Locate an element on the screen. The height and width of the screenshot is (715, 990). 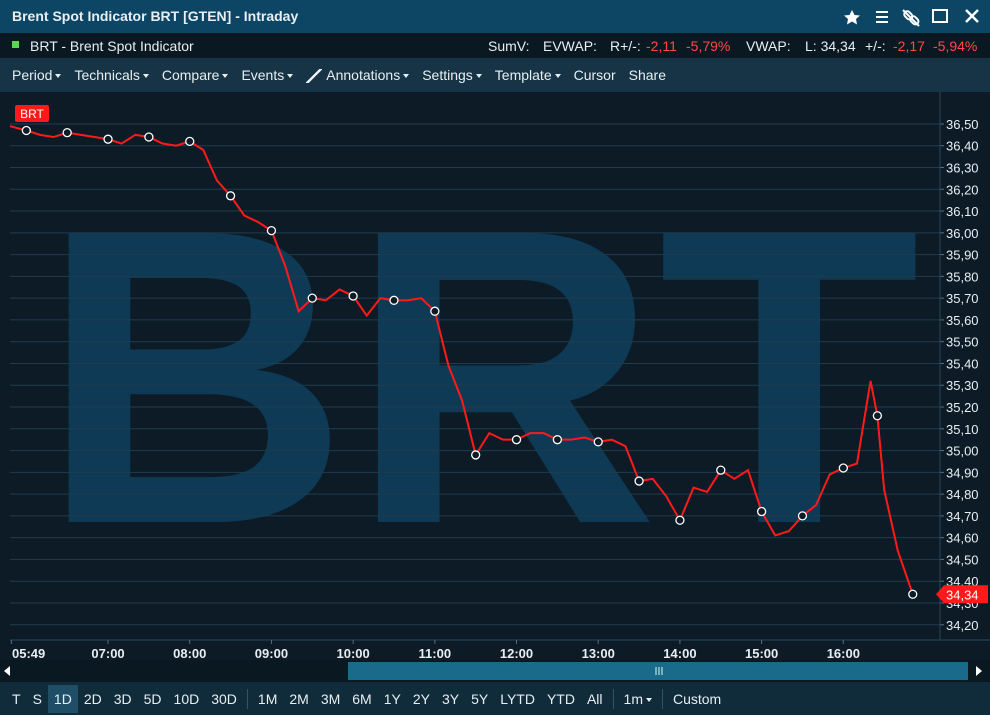
annotation-icon is located at coordinates (314, 76).